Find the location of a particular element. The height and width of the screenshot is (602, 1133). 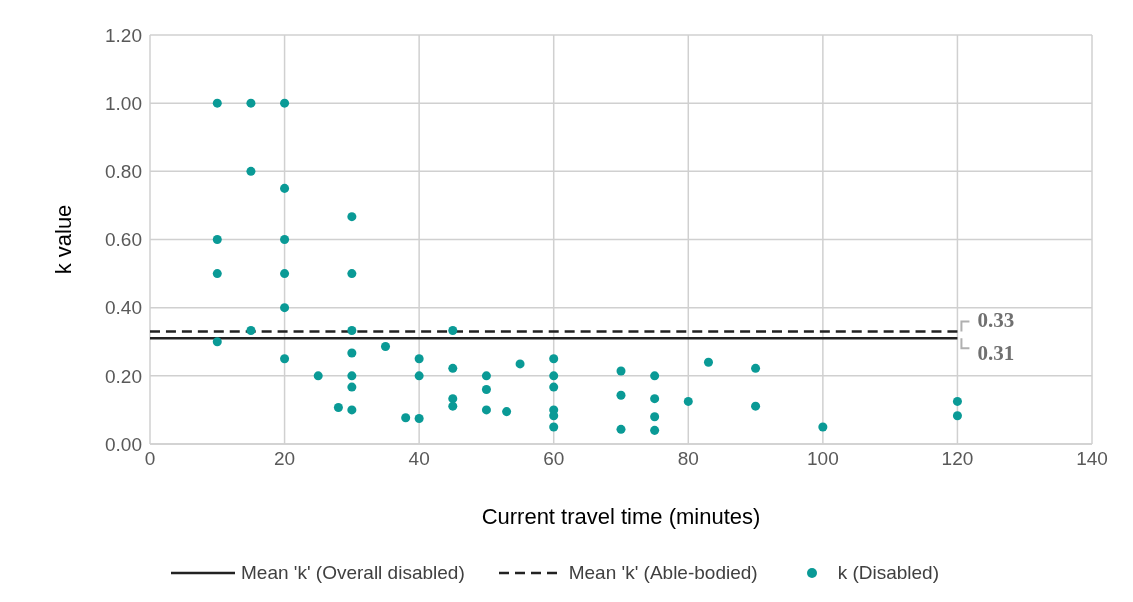

annotation: 0.31 is located at coordinates (996, 352).